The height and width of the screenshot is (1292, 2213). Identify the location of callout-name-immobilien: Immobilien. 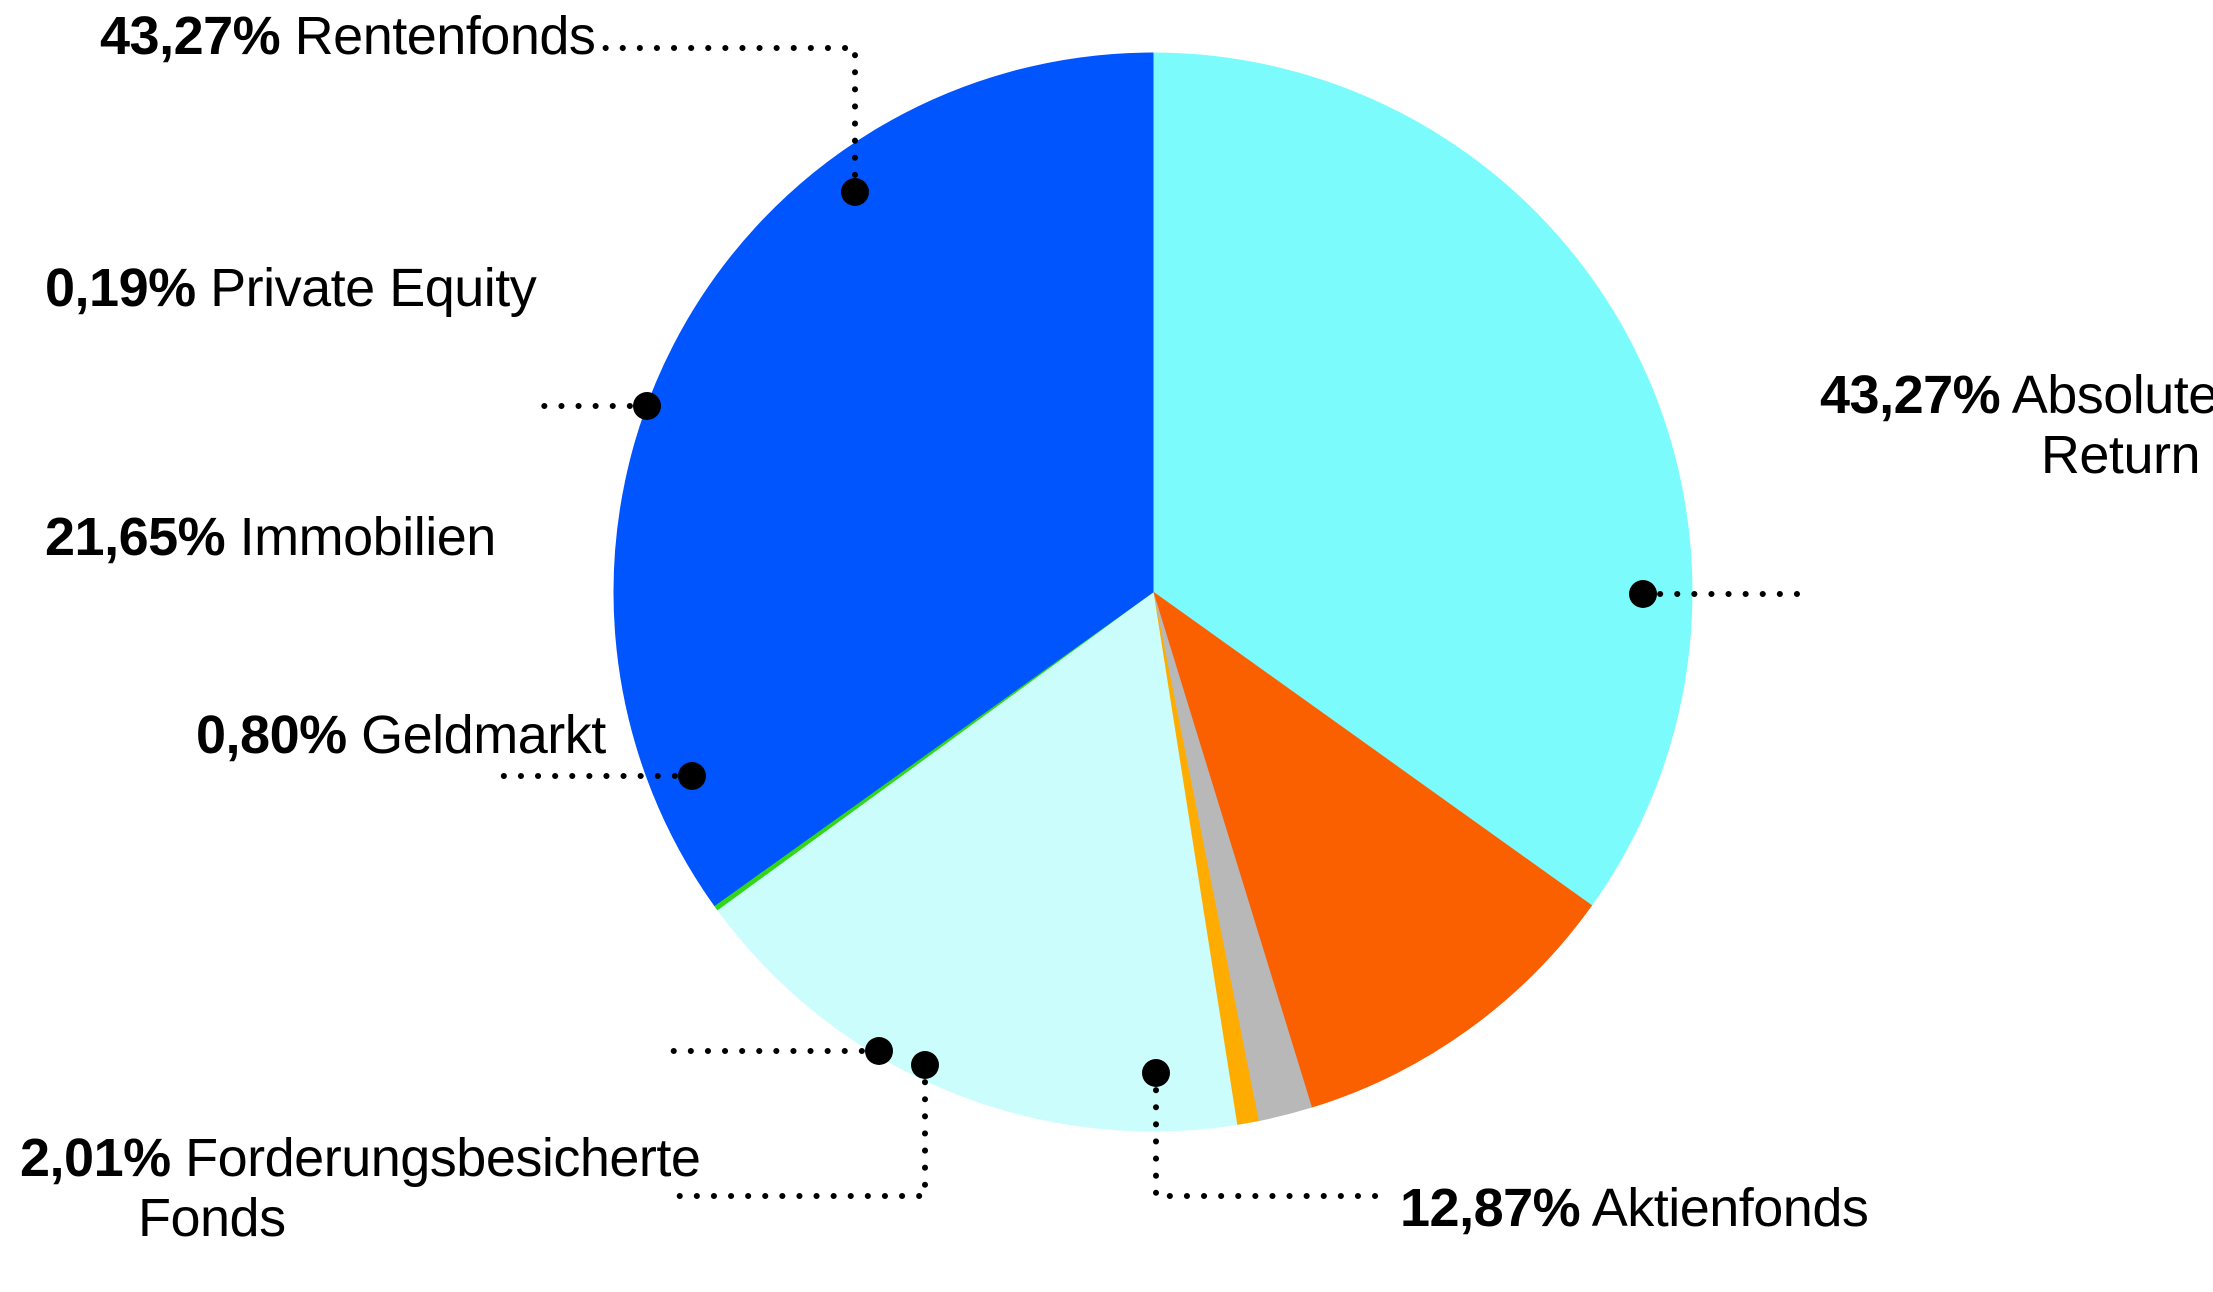
(368, 537).